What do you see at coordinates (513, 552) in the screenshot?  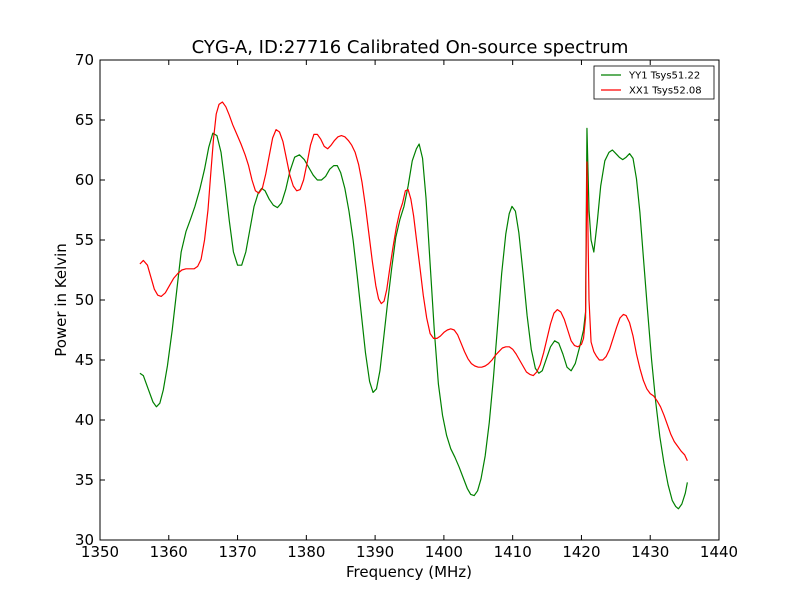 I see `x-tick-label: 1410` at bounding box center [513, 552].